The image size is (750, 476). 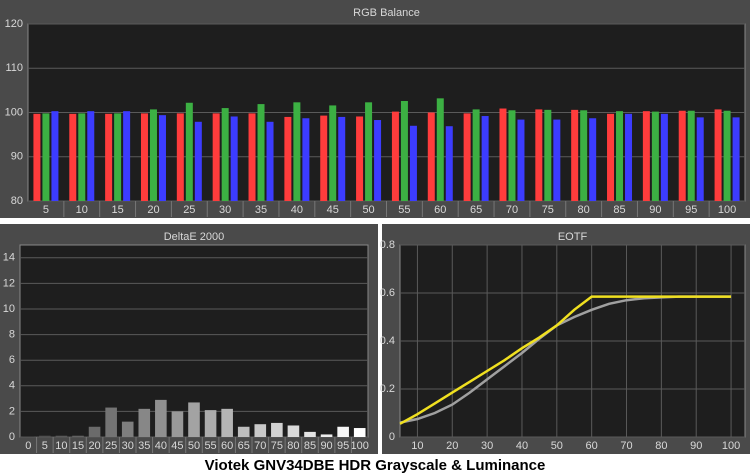 What do you see at coordinates (9, 258) in the screenshot?
I see `y-tick-label: 14` at bounding box center [9, 258].